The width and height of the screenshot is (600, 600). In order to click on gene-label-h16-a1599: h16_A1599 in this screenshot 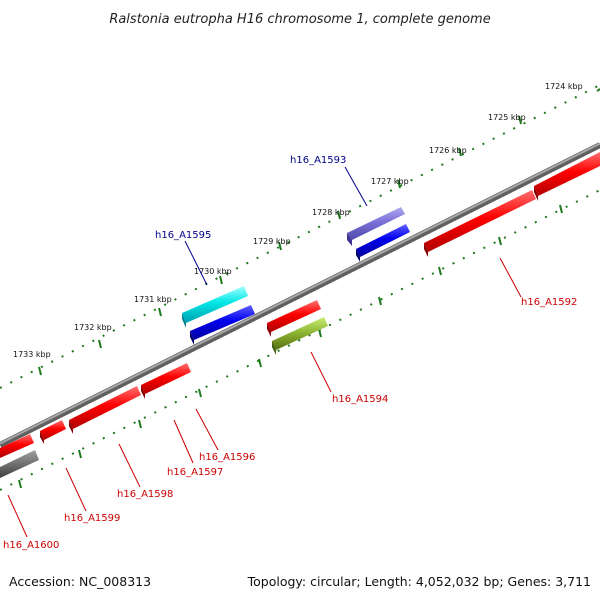, I will do `click(92, 518)`.